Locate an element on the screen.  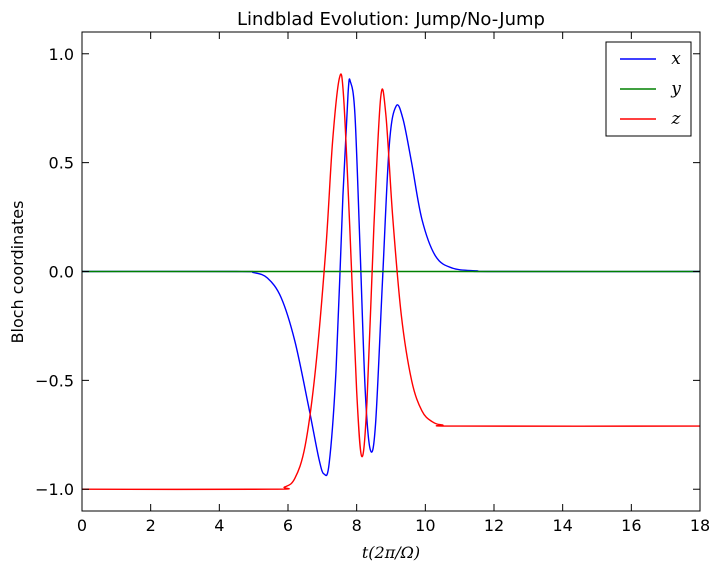
chart-title: Lindblad Evolution: Jump/No-Jump is located at coordinates (391, 19).